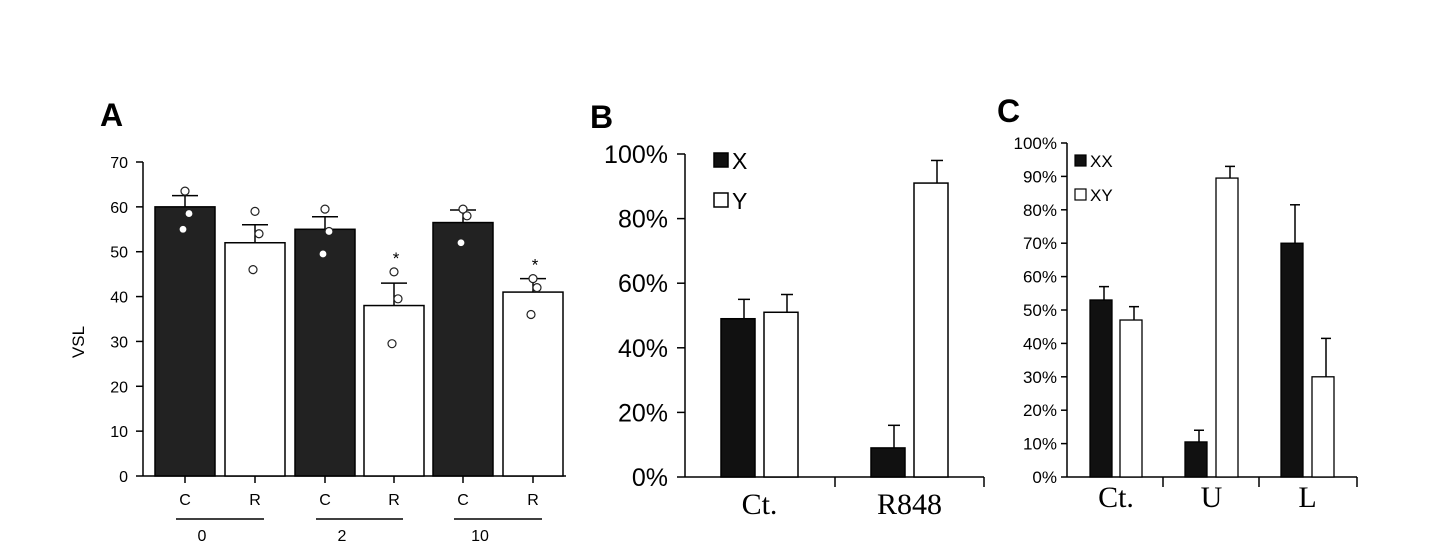 The image size is (1444, 541). Describe the element at coordinates (739, 161) in the screenshot. I see `legend-label-x: X` at that location.